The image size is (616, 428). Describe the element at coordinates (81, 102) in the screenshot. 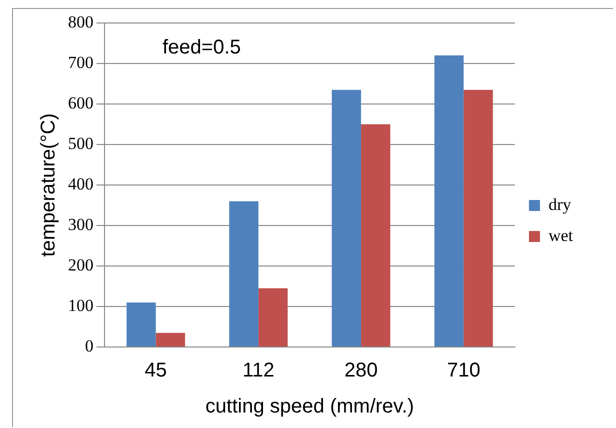

I see `y-tick-label: 600` at that location.